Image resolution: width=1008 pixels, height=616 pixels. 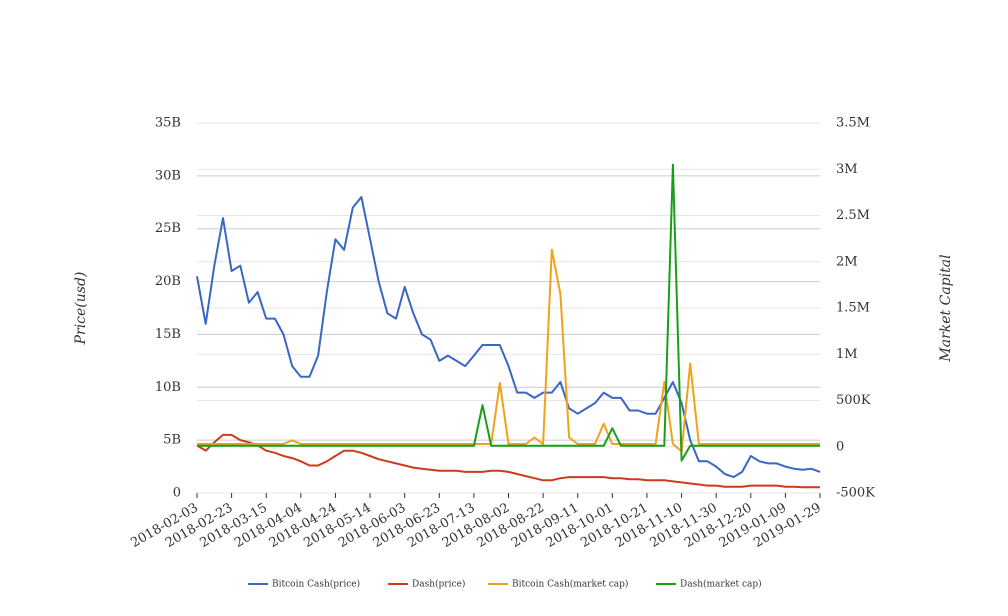 I want to click on y2-tick-label: -500K, so click(x=855, y=493).